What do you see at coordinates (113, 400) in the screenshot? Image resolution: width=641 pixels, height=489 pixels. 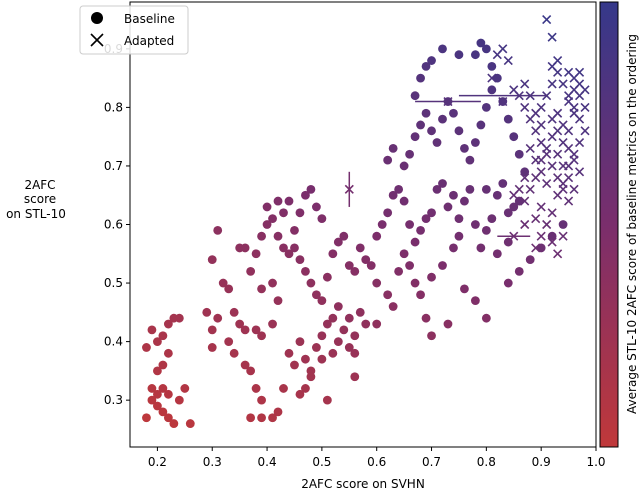 I see `y-tick-label: 0.3` at bounding box center [113, 400].